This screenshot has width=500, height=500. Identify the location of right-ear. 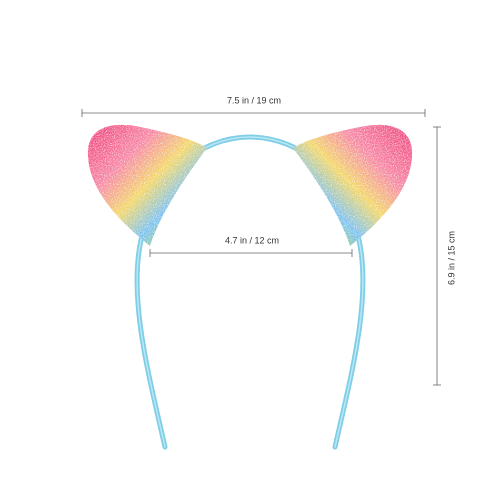
(353, 185).